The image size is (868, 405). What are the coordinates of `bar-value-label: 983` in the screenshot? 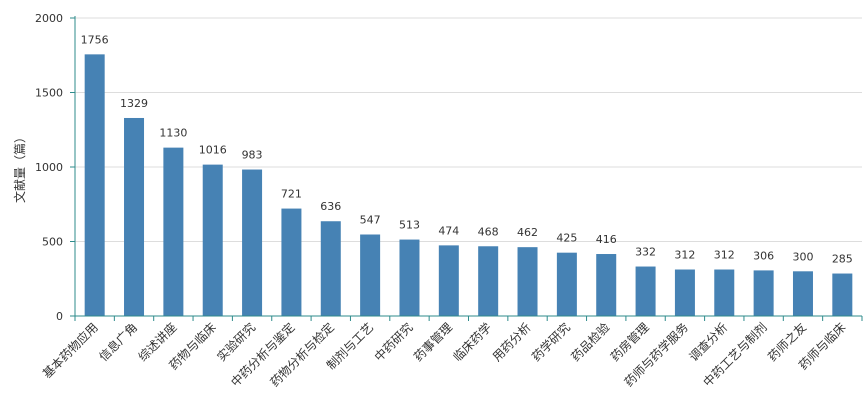 It's located at (252, 155).